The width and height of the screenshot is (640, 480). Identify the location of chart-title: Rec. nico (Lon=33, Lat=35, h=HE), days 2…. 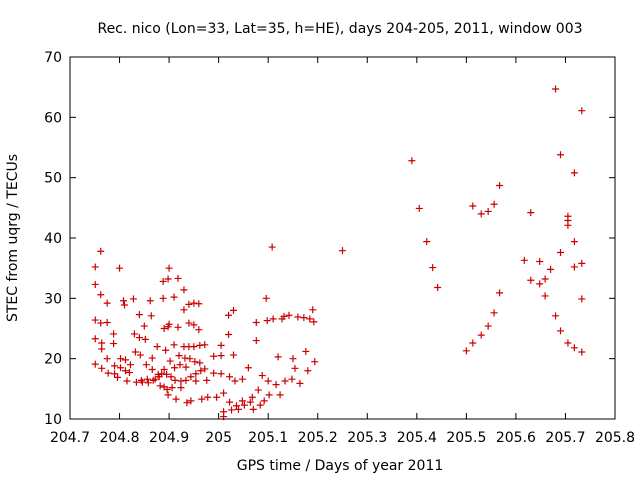
(339, 29).